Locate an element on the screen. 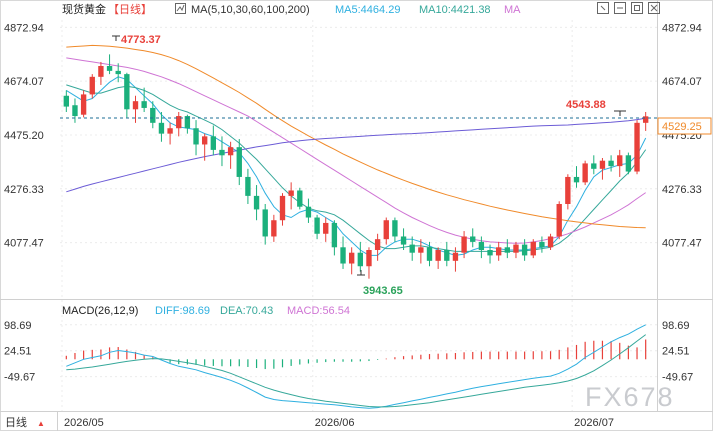 This screenshot has width=713, height=431. period-button: 日线 ▲ is located at coordinates (25, 422).